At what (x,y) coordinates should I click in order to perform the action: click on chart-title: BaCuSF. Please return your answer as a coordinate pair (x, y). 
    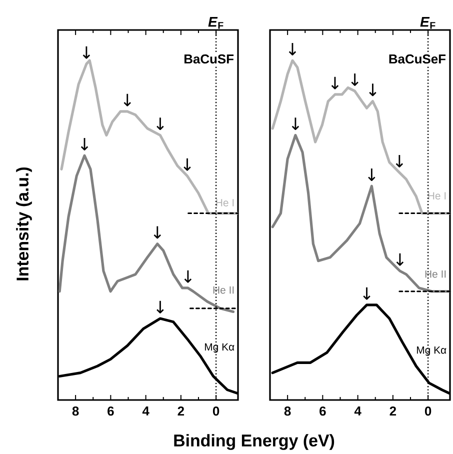
    Looking at the image, I should click on (209, 59).